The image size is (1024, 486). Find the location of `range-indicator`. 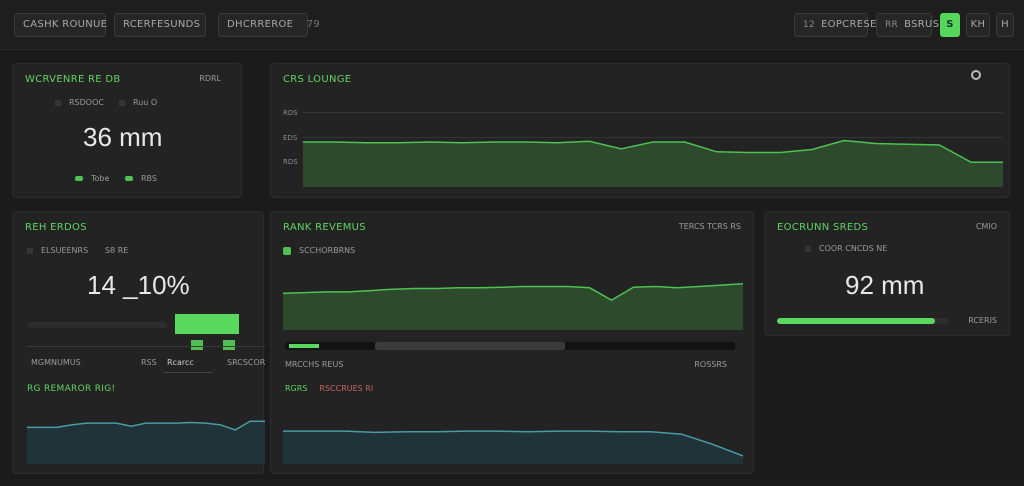

range-indicator is located at coordinates (304, 346).